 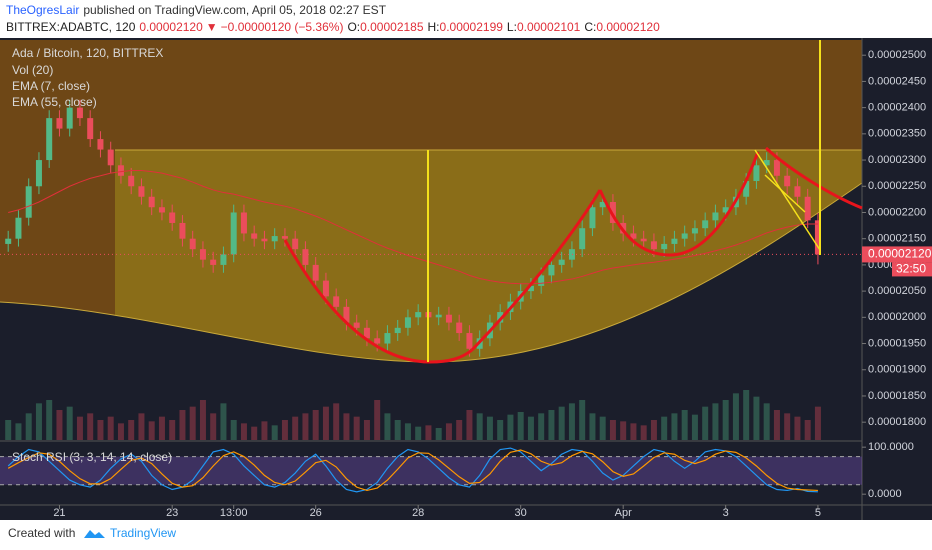 I want to click on countdown-box, so click(x=912, y=269).